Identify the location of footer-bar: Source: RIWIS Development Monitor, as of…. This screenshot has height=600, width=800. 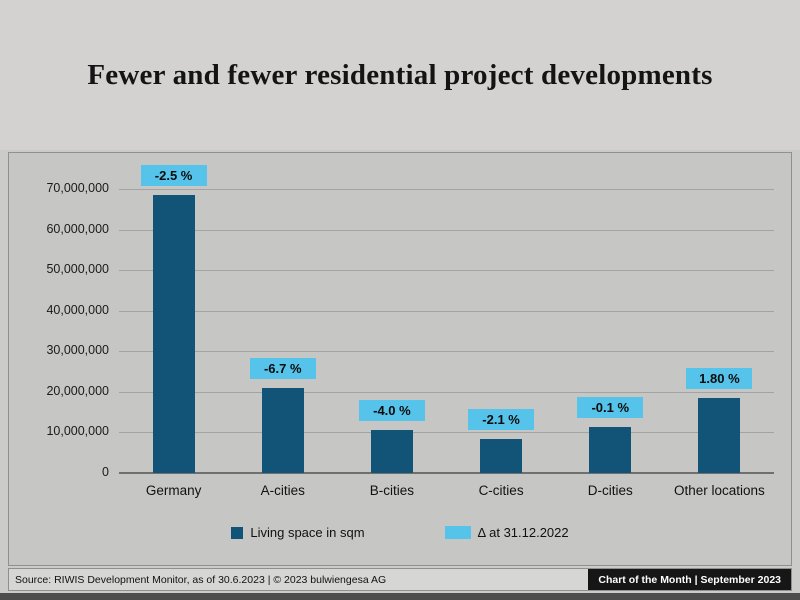
(400, 579).